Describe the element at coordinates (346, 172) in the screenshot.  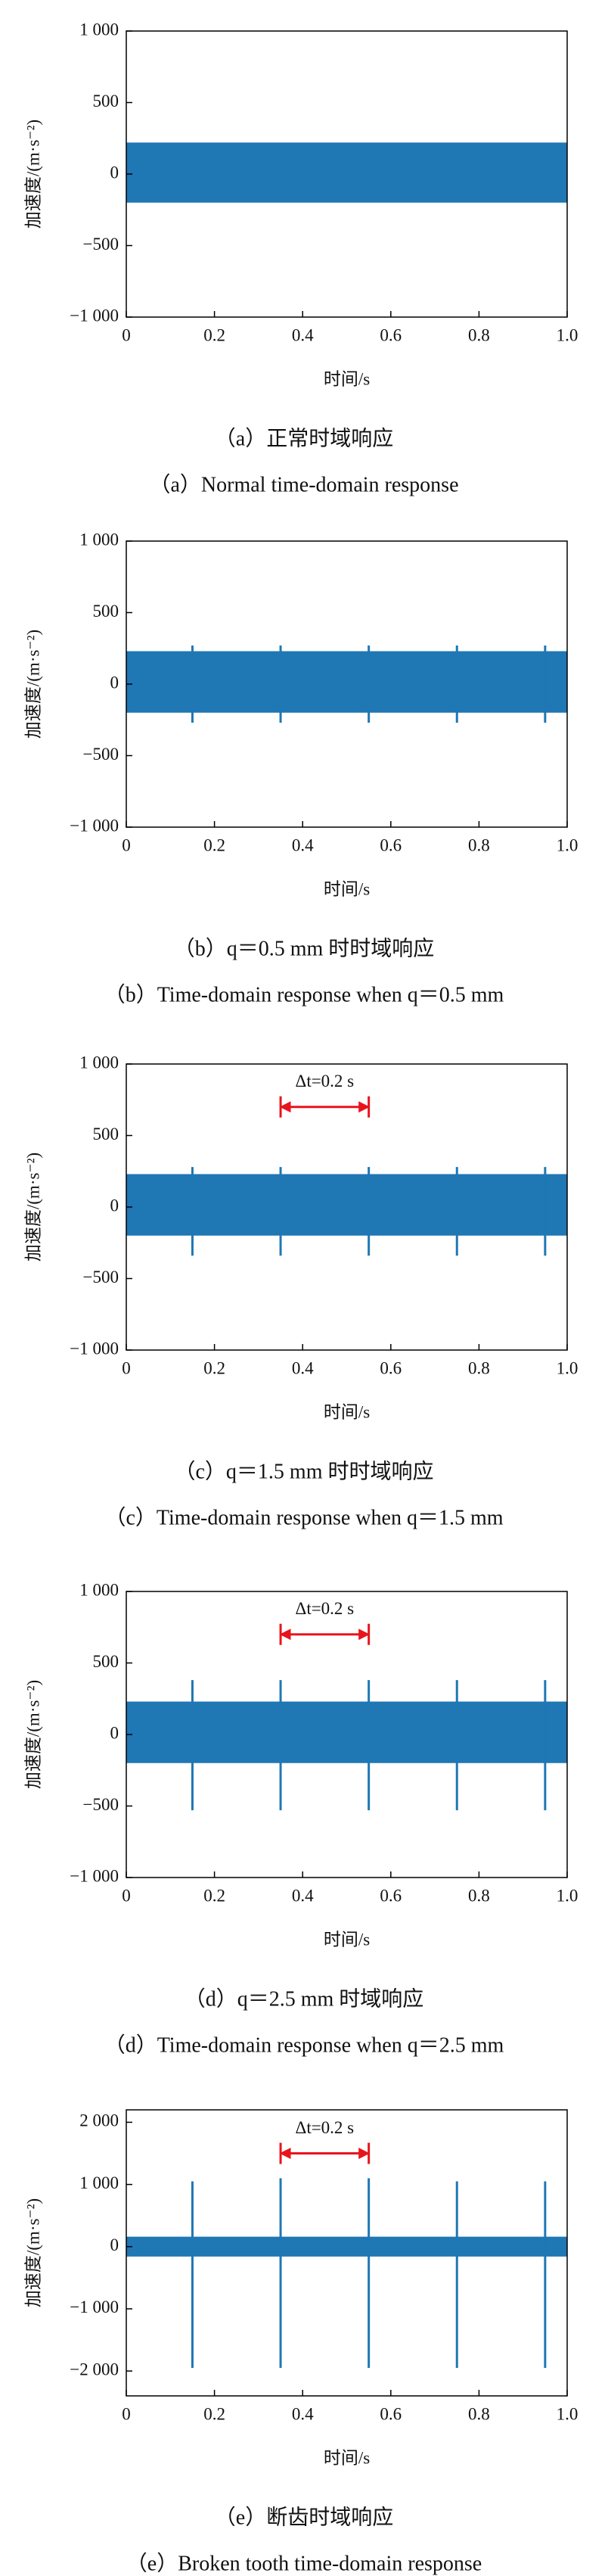
I see `signal-band` at that location.